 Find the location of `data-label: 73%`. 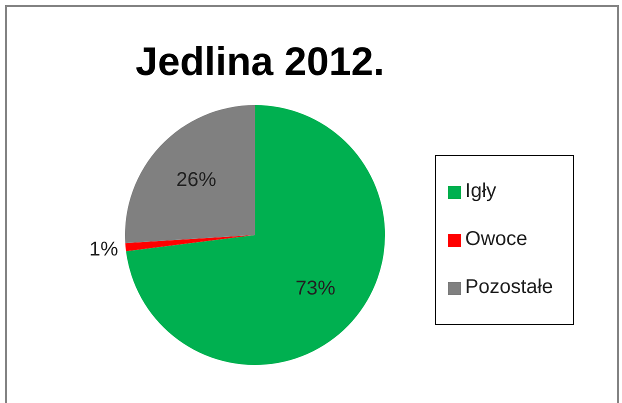

data-label: 73% is located at coordinates (315, 288).